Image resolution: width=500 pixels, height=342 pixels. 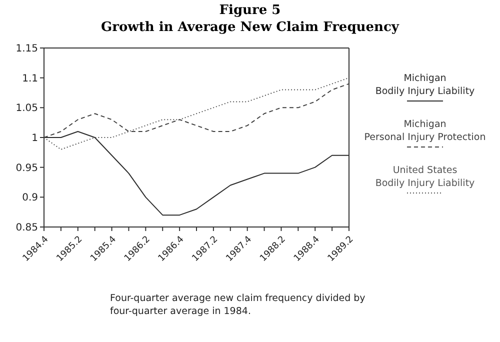 I want to click on y-tick-label: 1, so click(x=35, y=138).